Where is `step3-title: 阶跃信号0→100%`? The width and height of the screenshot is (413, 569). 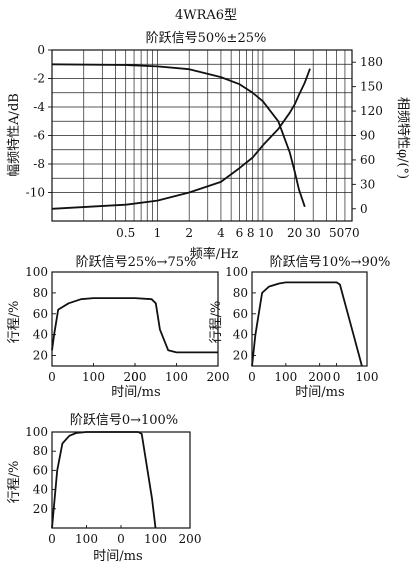 step3-title: 阶跃信号0→100% is located at coordinates (124, 420).